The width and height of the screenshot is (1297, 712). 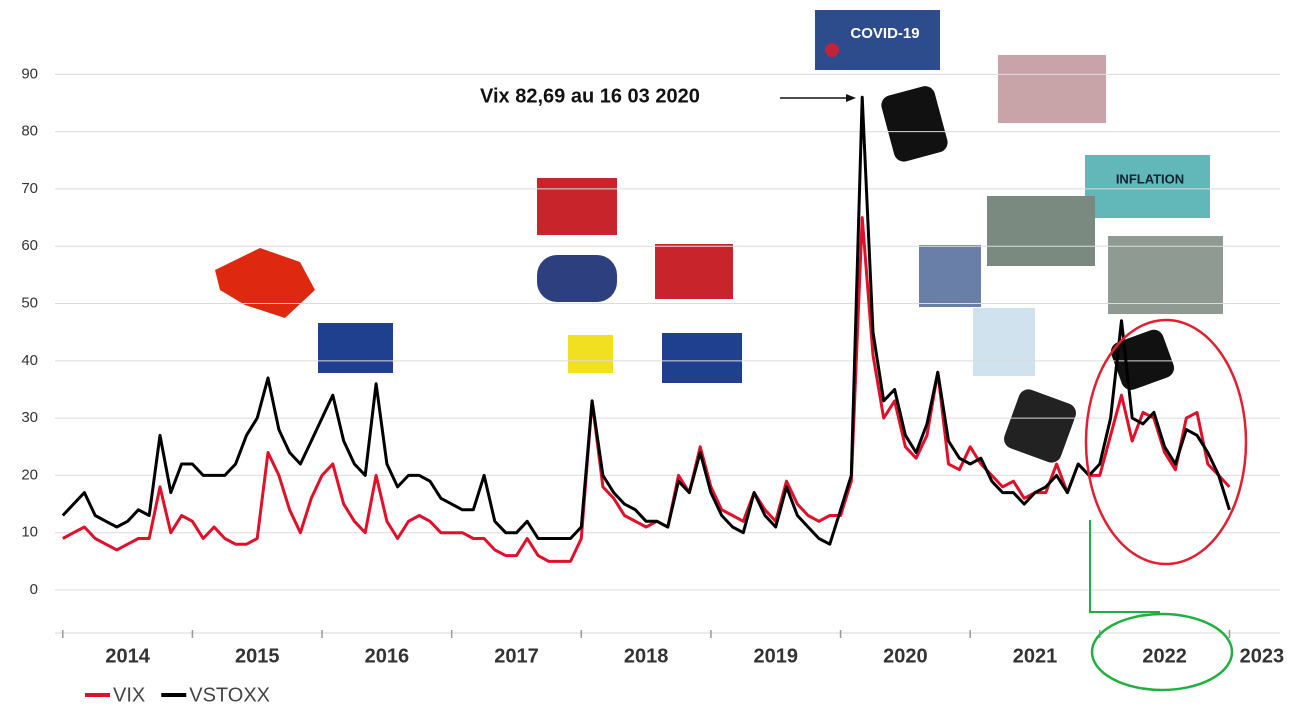 I want to click on x-tick-label: 2018, so click(x=646, y=656).